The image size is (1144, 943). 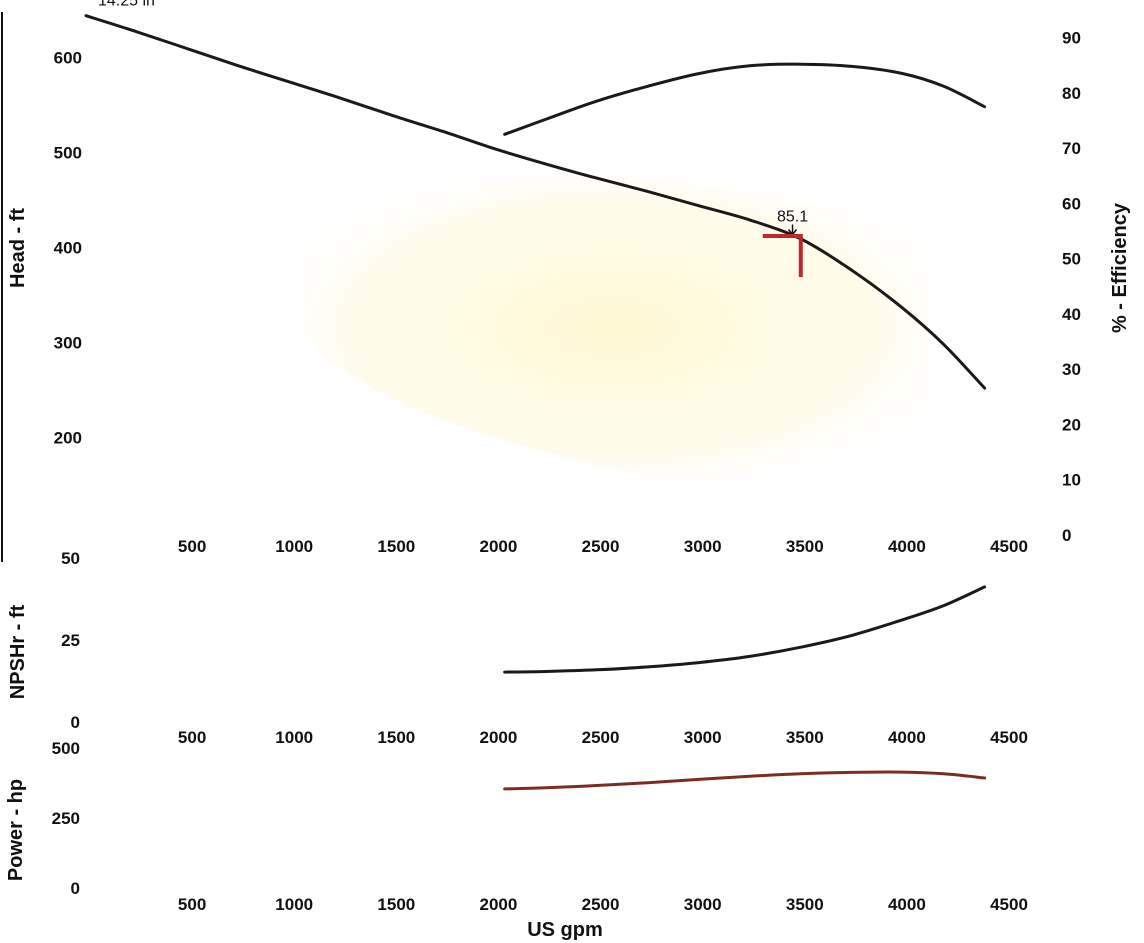 What do you see at coordinates (745, 629) in the screenshot?
I see `npshr-curve` at bounding box center [745, 629].